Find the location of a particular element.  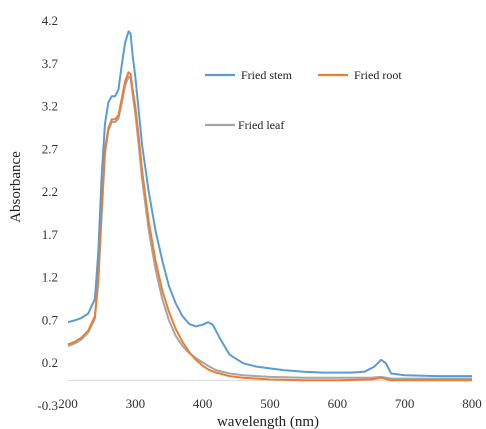

y-tick-label: -0.3 is located at coordinates (47, 405).